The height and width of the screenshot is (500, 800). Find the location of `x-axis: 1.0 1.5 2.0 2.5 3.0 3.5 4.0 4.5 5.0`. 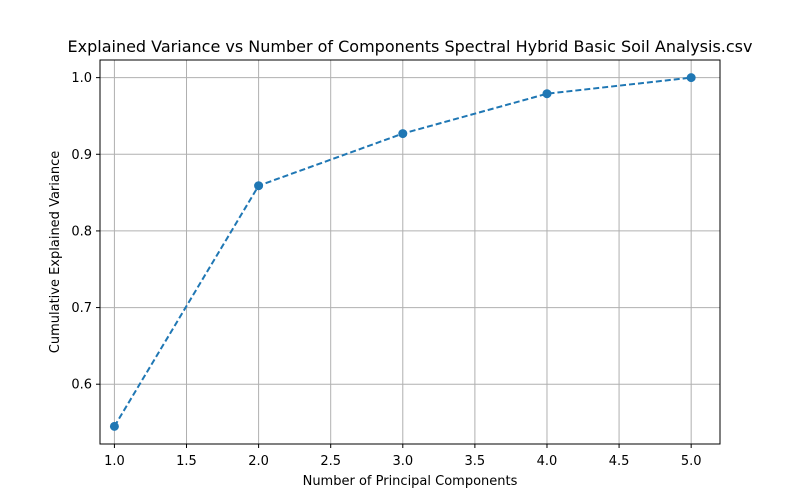

x-axis: 1.0 1.5 2.0 2.5 3.0 3.5 4.0 4.5 5.0 is located at coordinates (403, 456).